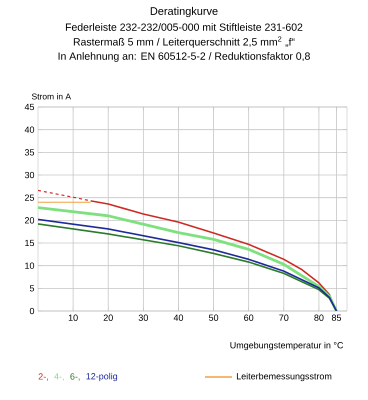  Describe the element at coordinates (29, 265) in the screenshot. I see `y-tick-label: 10` at that location.